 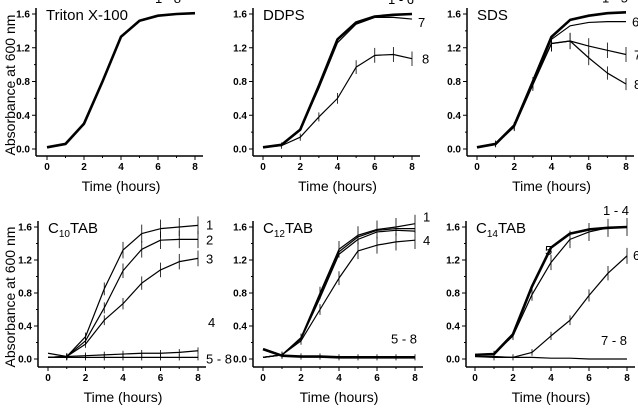 What do you see at coordinates (614, 340) in the screenshot?
I see `series-label: 7 - 8` at bounding box center [614, 340].